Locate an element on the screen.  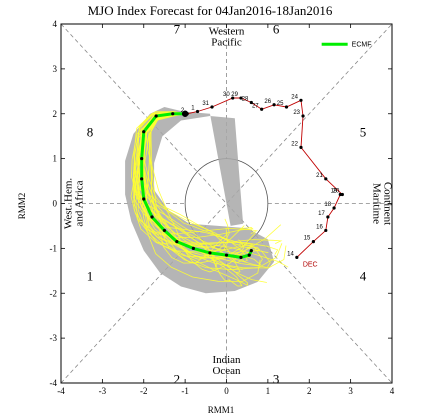
y-axis-label: RMM2 is located at coordinates (22, 206).